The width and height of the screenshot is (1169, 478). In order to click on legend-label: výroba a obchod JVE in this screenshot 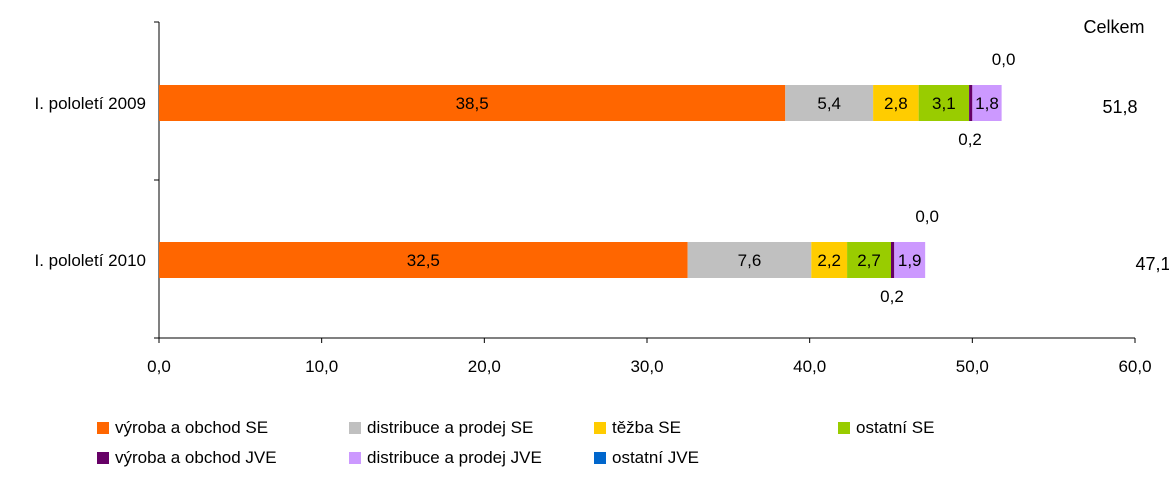, I will do `click(196, 457)`.